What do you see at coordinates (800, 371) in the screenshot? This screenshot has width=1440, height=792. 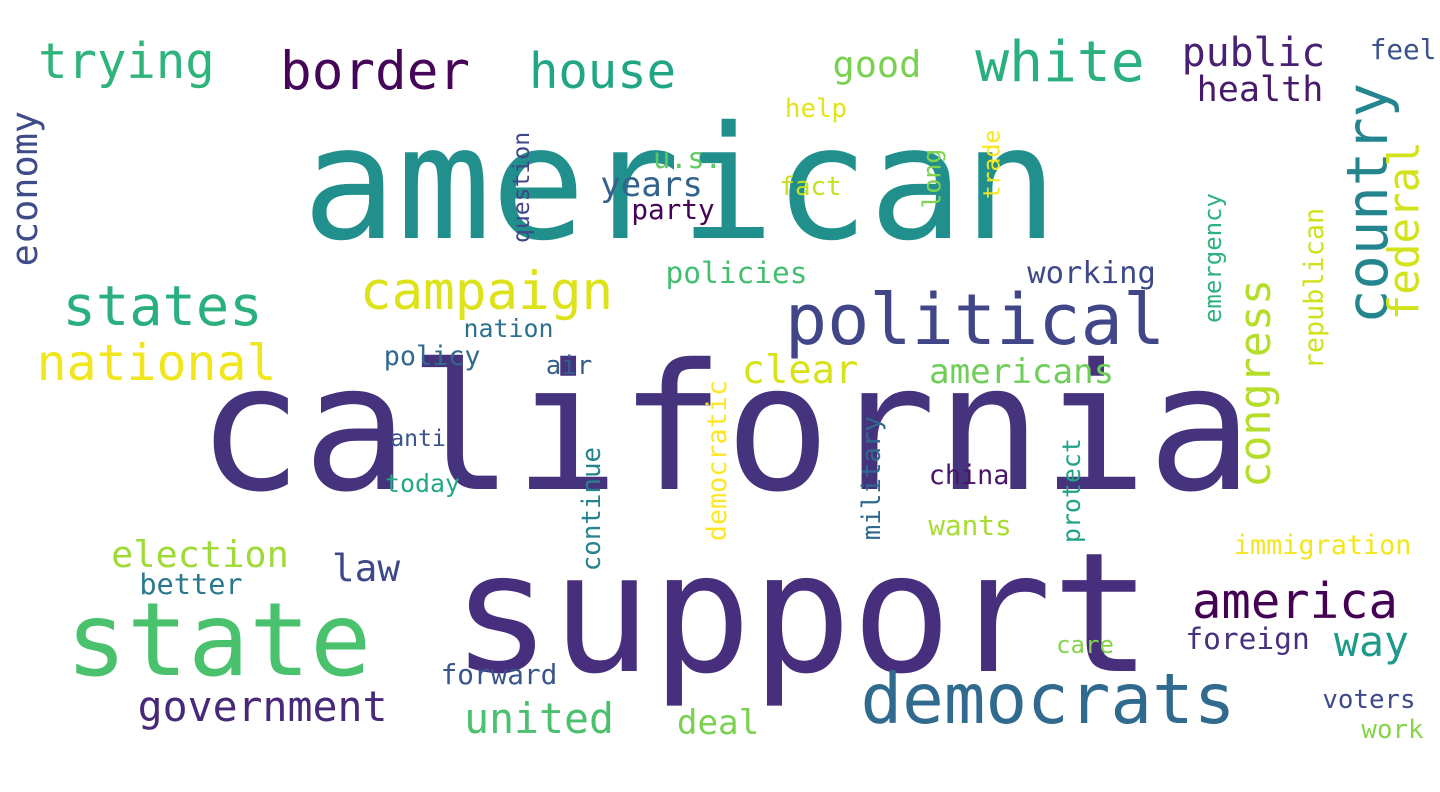 I see `word-clear: clear` at bounding box center [800, 371].